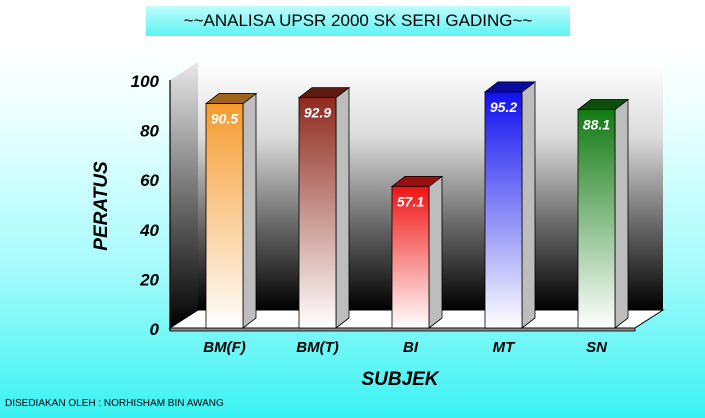 The height and width of the screenshot is (418, 705). What do you see at coordinates (597, 347) in the screenshot?
I see `x-tick-label: SN` at bounding box center [597, 347].